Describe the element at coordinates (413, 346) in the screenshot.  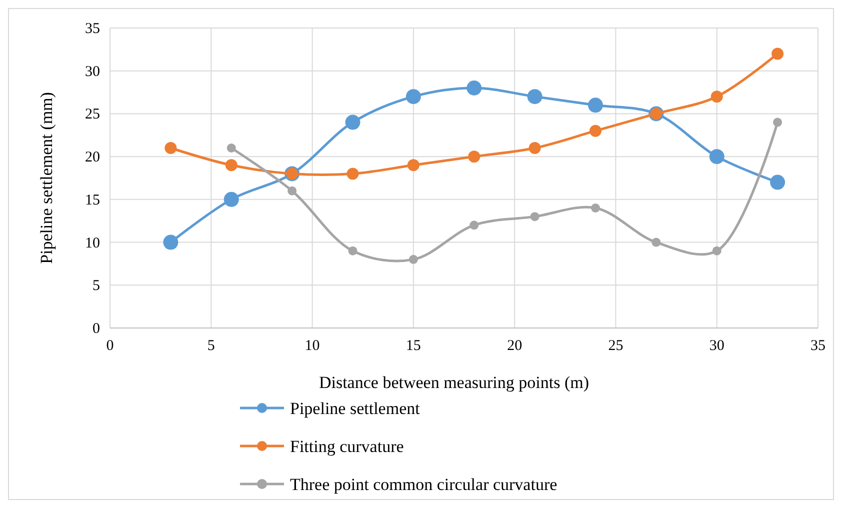
I see `x-tick-label: 15` at that location.